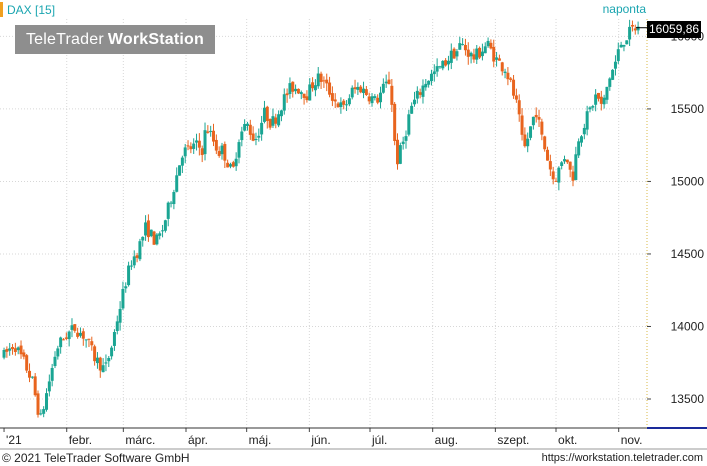 The width and height of the screenshot is (707, 466). What do you see at coordinates (688, 399) in the screenshot?
I see `y-tick-label: 13500` at bounding box center [688, 399].